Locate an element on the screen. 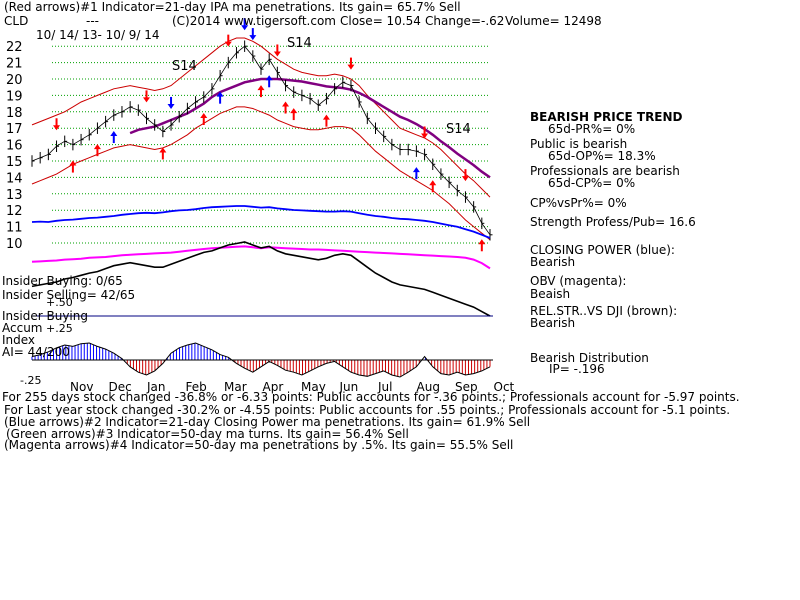 This screenshot has width=800, height=600. month-labels: Nov Dec Jan Feb Mar Apr May Jun Jul Aug Sep Oct is located at coordinates (292, 387).